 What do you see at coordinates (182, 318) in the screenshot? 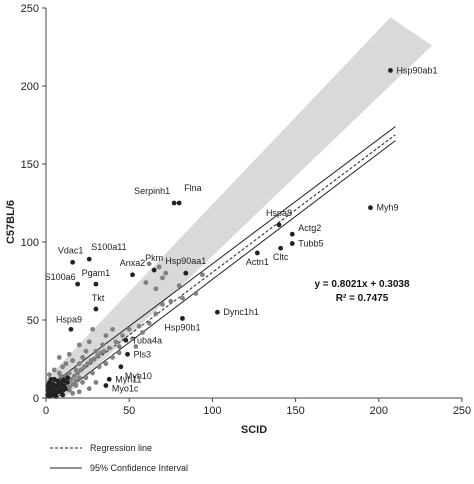
I see `labeled-point-hsp90b1` at bounding box center [182, 318].